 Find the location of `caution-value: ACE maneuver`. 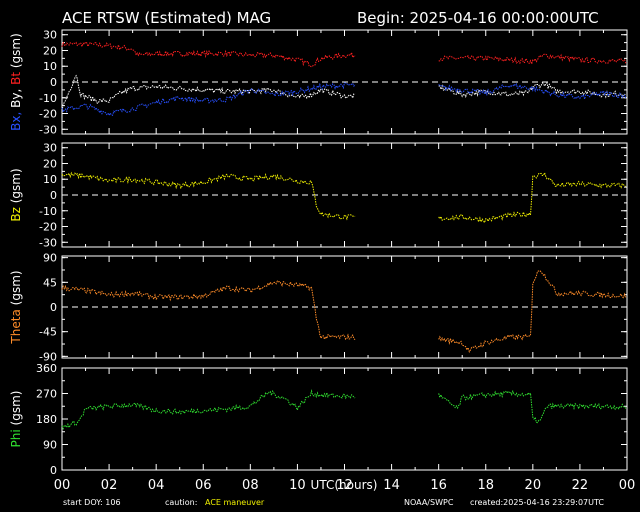

caution-value: ACE maneuver is located at coordinates (235, 502).